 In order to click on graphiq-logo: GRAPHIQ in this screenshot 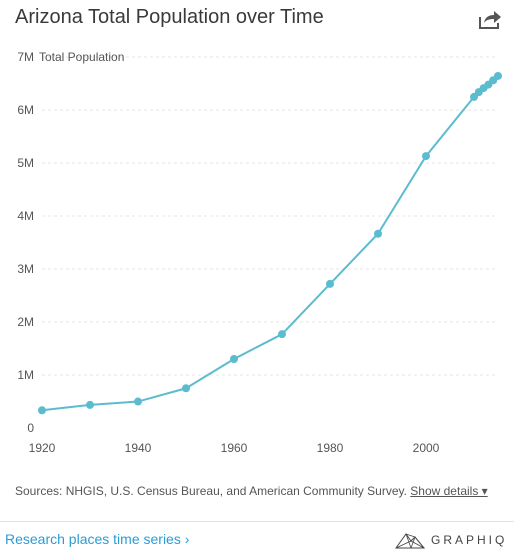, I will do `click(451, 540)`.